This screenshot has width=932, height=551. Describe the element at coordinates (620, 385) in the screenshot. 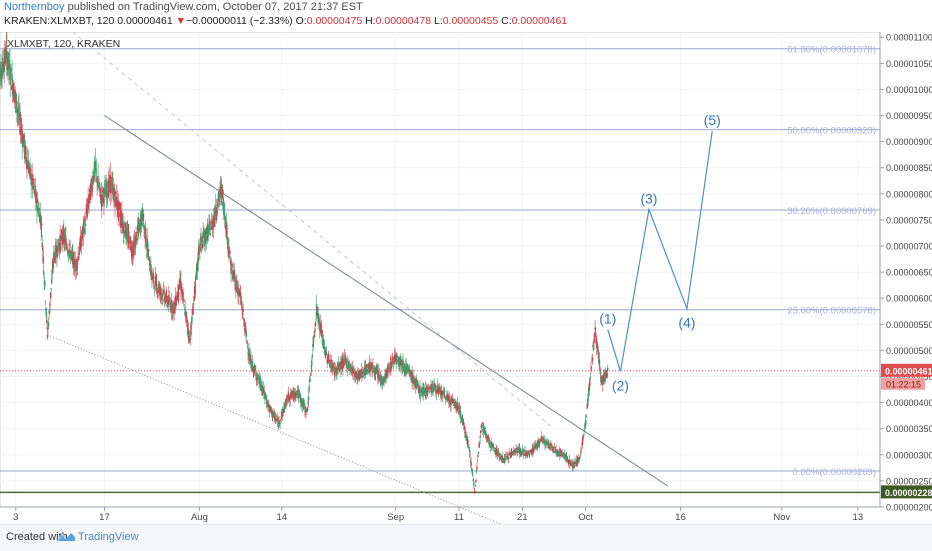

I see `wave-label: (2)` at that location.